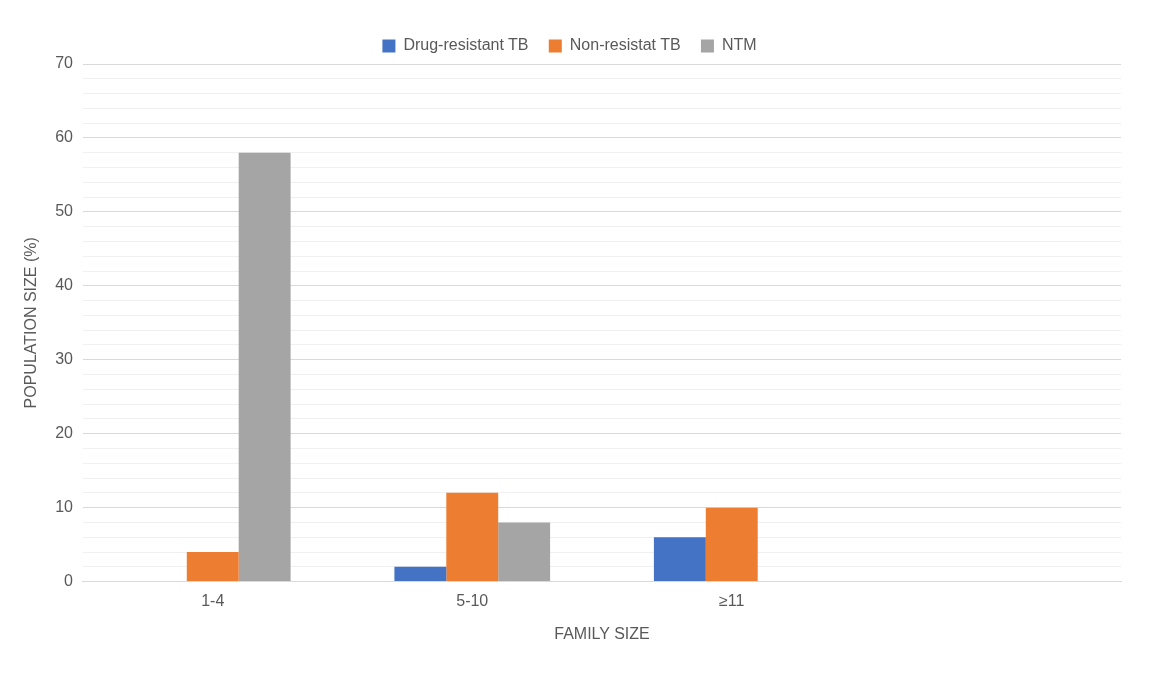 The image size is (1149, 677). Describe the element at coordinates (64, 211) in the screenshot. I see `y-tick-label: 50` at that location.